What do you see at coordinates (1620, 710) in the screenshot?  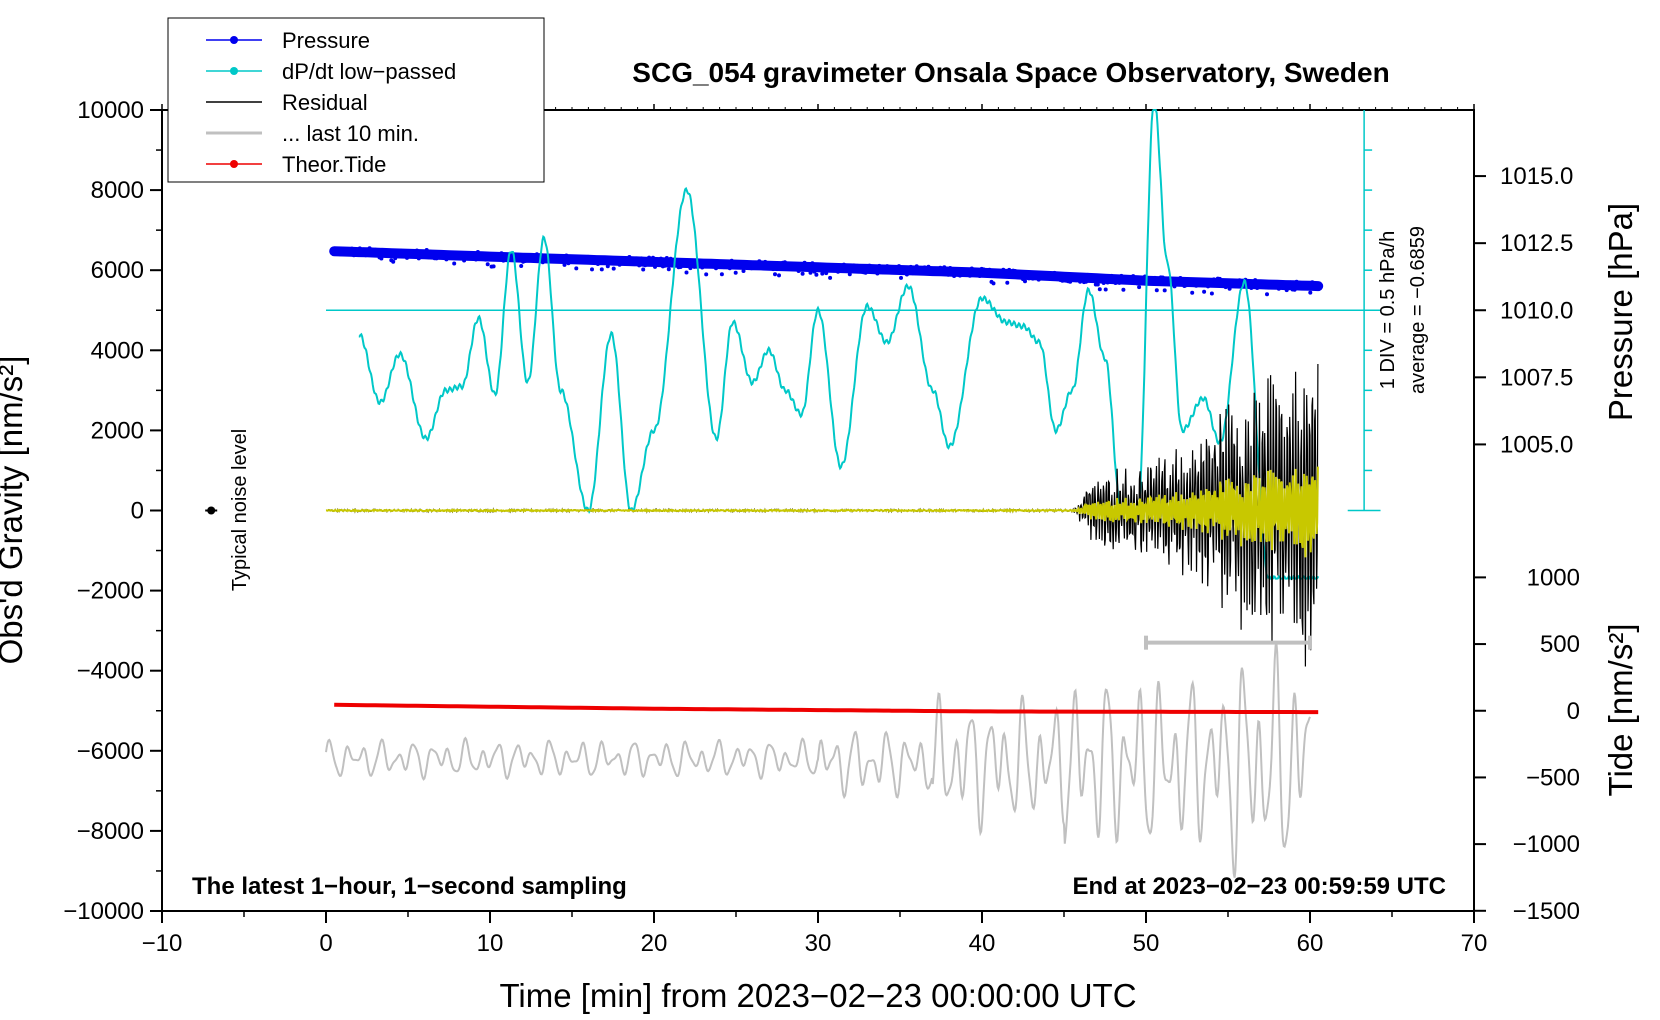 I see `y-axis-title-tide: Tide [nm/s²]` at bounding box center [1620, 710].